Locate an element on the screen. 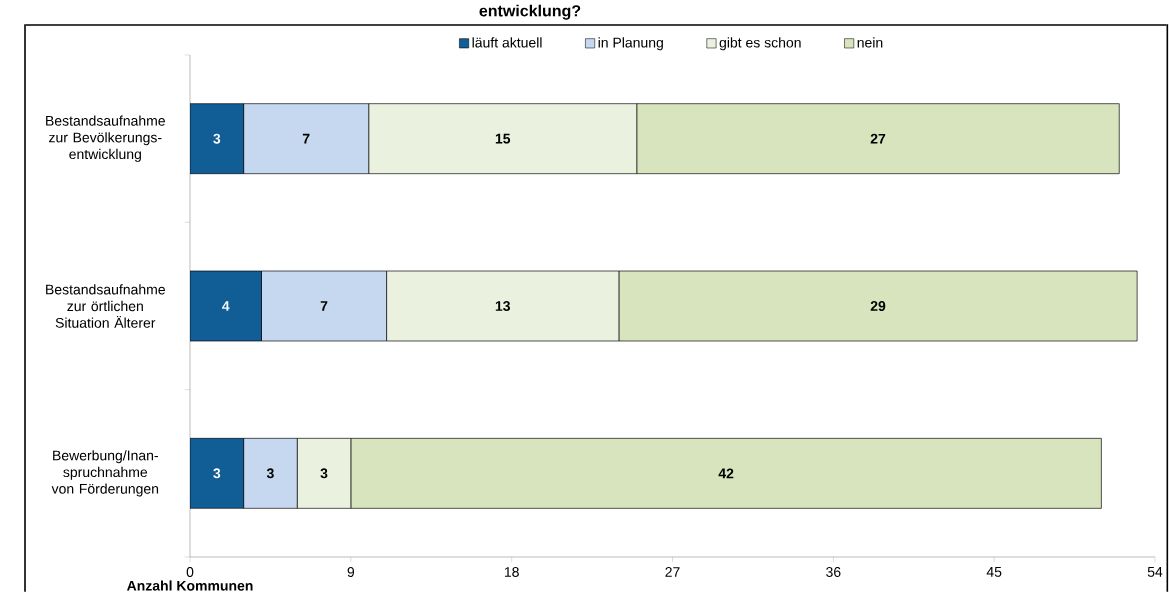 The height and width of the screenshot is (595, 1170). data-label: 29 is located at coordinates (878, 306).